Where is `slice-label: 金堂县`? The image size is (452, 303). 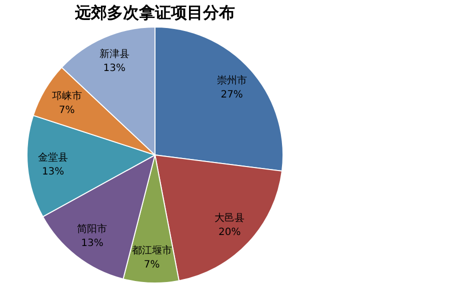 slice-label: 金堂县 is located at coordinates (53, 158).